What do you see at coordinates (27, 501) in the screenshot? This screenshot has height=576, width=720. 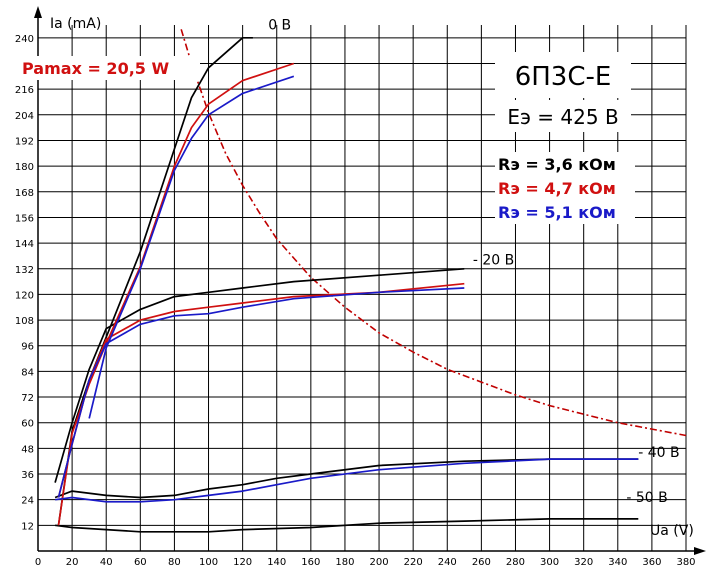 I see `y-tick-label: 24` at bounding box center [27, 501].